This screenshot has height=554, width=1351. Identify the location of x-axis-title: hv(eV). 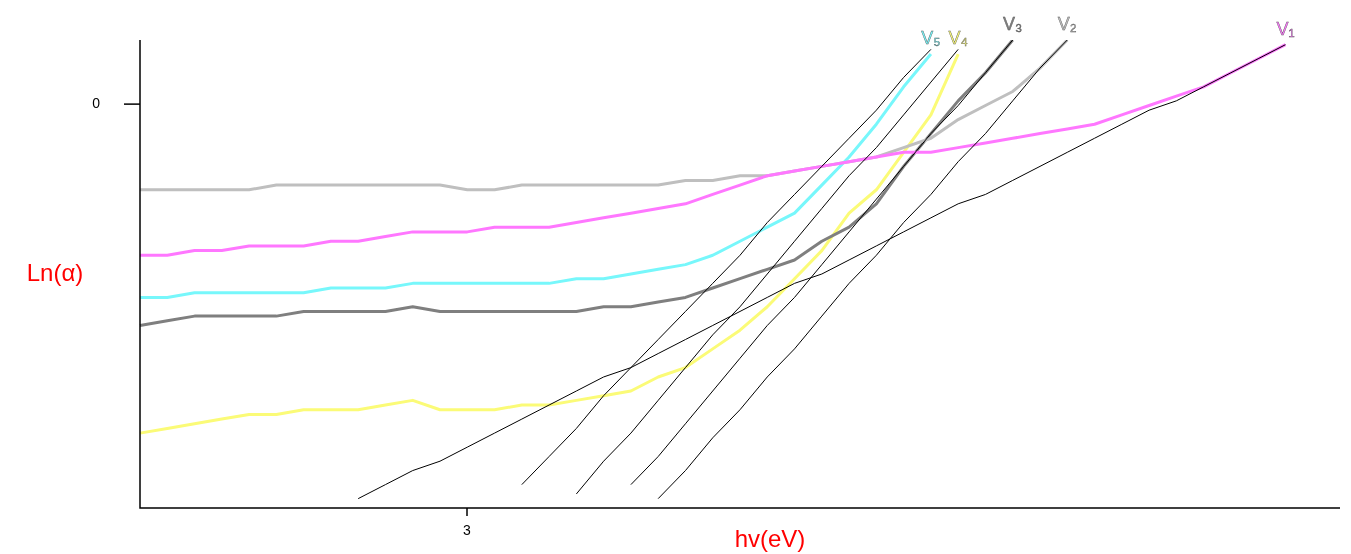
(770, 538).